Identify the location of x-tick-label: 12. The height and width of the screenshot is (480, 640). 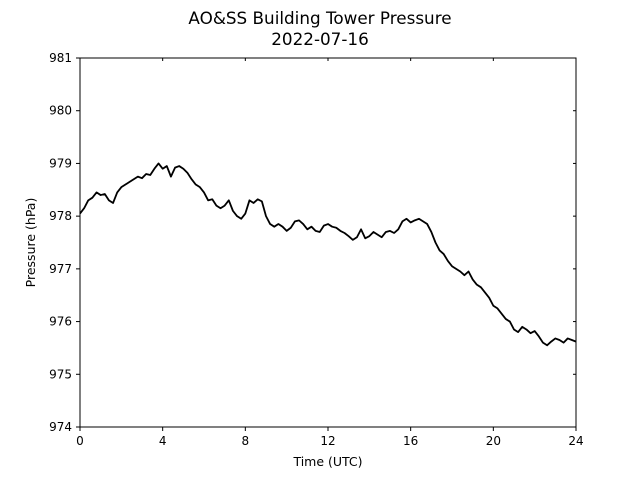
(327, 441).